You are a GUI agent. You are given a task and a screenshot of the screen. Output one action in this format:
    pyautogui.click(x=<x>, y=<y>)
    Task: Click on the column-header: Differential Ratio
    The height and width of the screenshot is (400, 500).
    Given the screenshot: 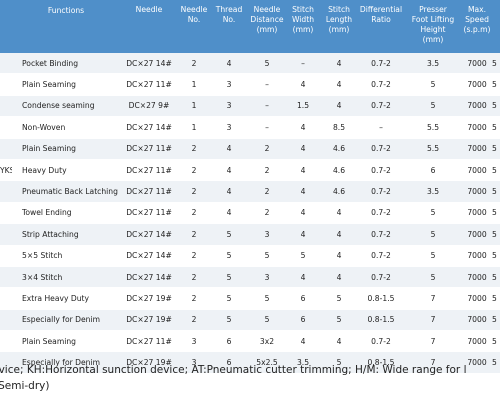 What is the action you would take?
    pyautogui.click(x=381, y=26)
    